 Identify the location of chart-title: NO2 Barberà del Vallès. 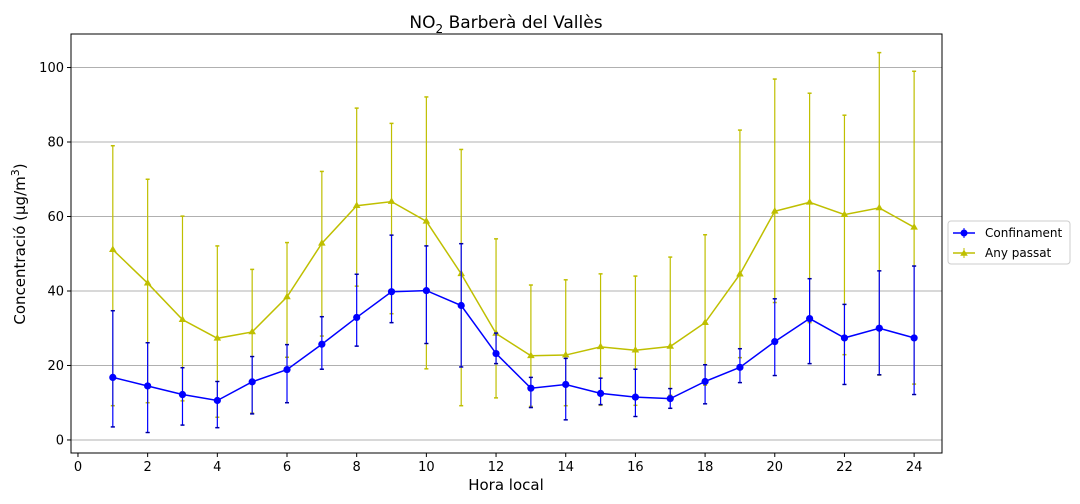
(505, 24).